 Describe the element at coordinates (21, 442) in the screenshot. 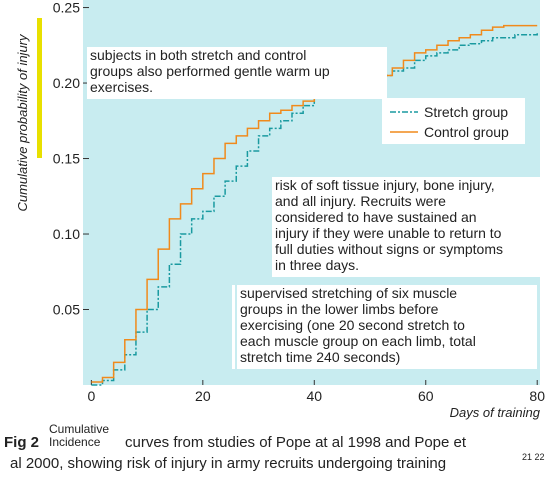

I see `figure-label: Fig 2` at that location.